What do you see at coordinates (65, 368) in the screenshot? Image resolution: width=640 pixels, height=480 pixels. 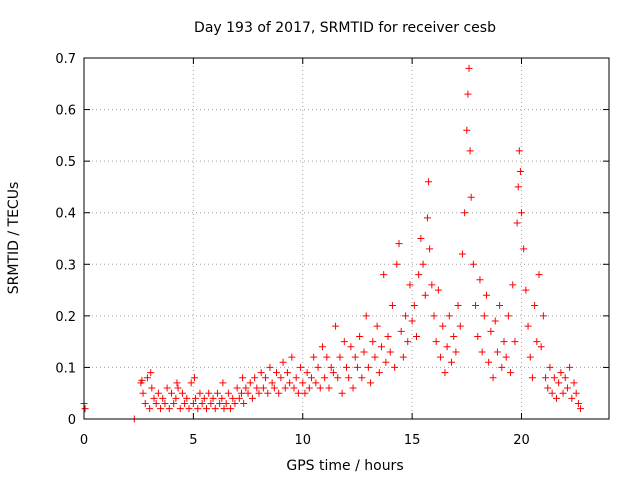 I see `y-tick-label: 0.1` at bounding box center [65, 368].